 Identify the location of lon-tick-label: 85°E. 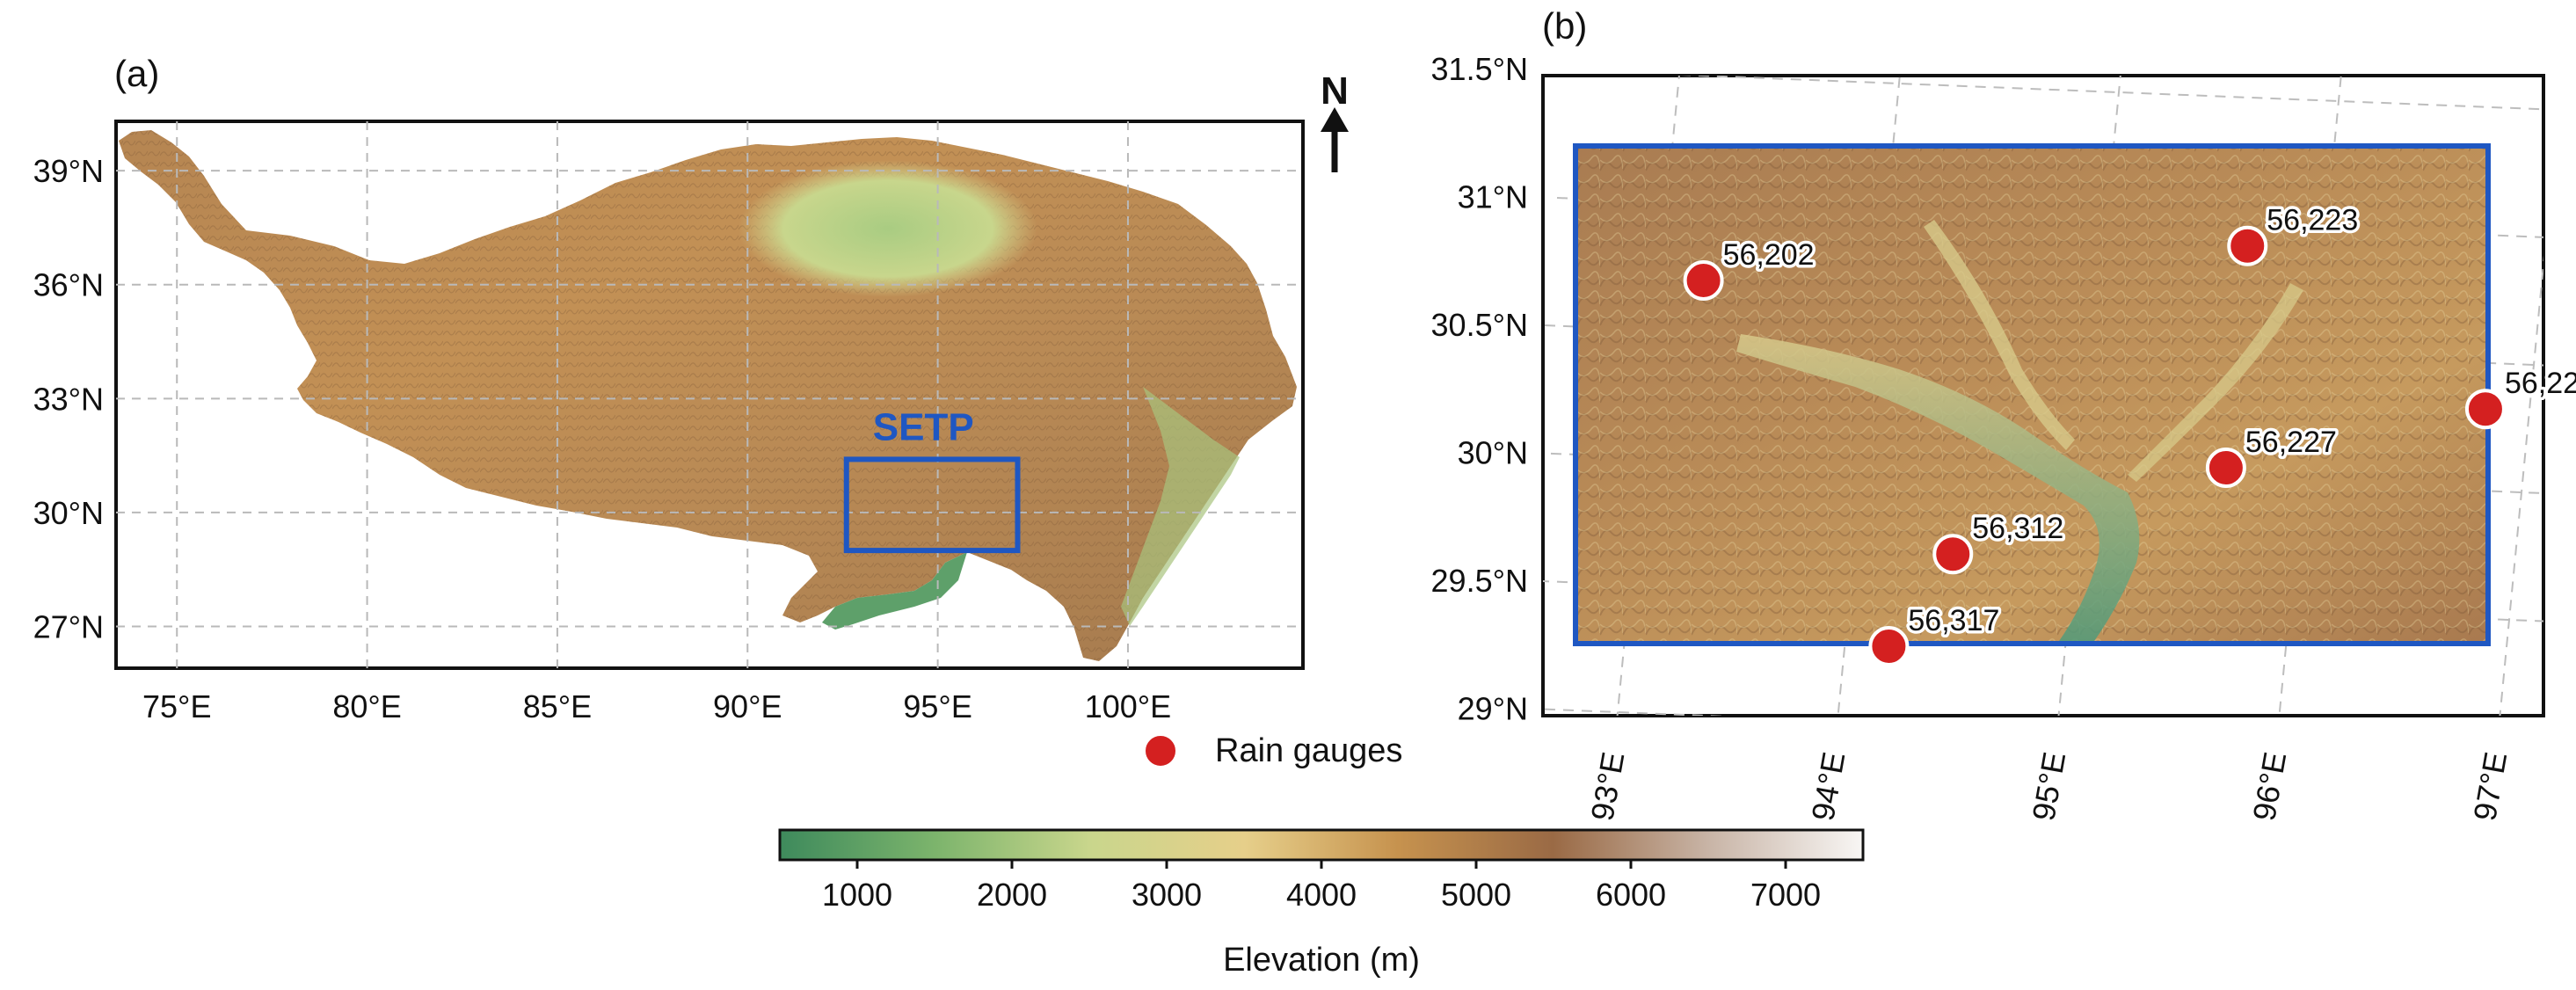
(557, 706).